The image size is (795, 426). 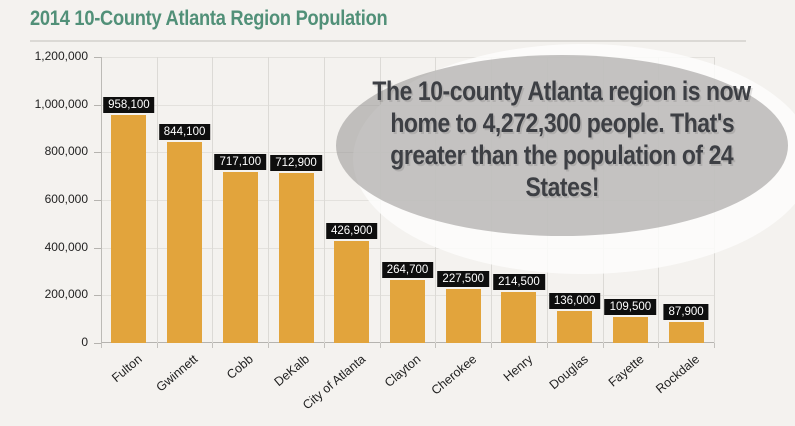 What do you see at coordinates (184, 132) in the screenshot?
I see `bar-value-label: 844,100` at bounding box center [184, 132].